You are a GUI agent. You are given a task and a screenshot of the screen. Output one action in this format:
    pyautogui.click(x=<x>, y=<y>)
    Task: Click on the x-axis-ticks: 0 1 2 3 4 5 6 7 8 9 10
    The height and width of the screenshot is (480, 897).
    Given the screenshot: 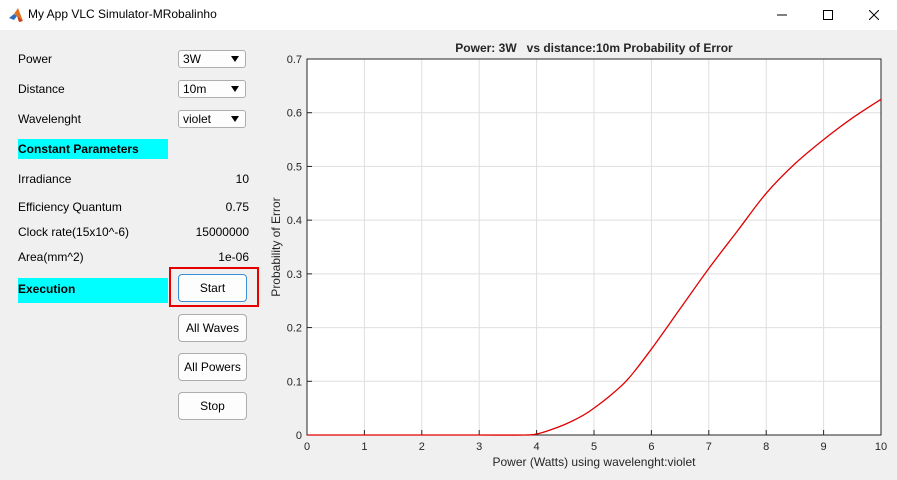 What is the action you would take?
    pyautogui.click(x=595, y=441)
    